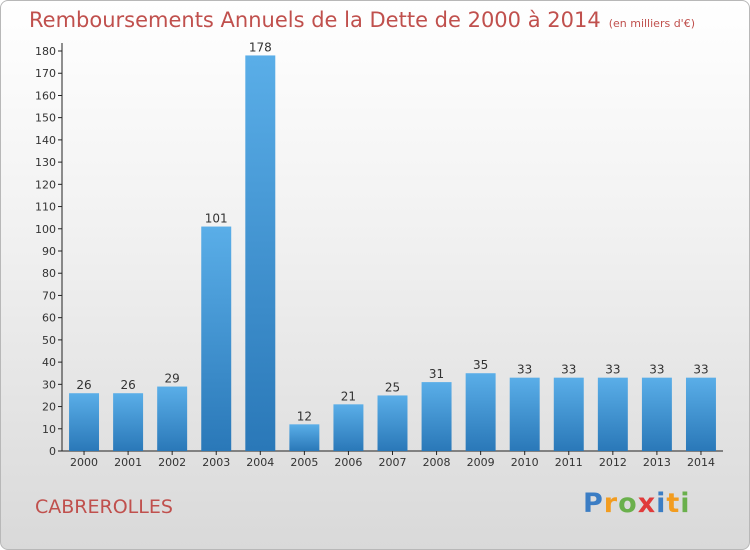  I want to click on y-tick-label: 160, so click(45, 95).